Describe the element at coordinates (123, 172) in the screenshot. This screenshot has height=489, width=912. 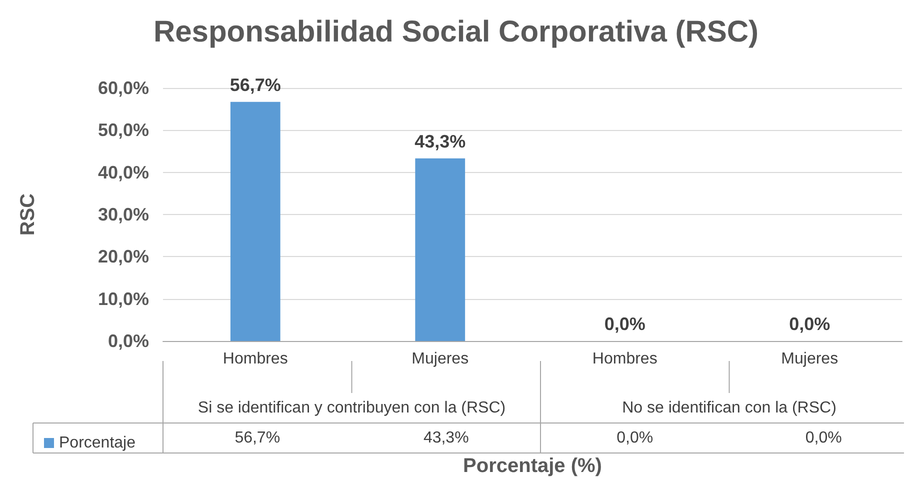
I see `y-tick-label: 40,0%` at that location.